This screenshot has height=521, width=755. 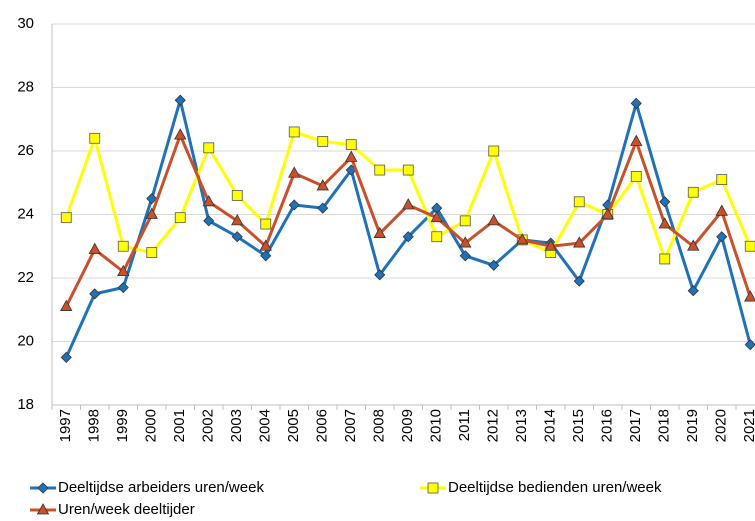 I want to click on x-tick-label: 2004, so click(x=265, y=425).